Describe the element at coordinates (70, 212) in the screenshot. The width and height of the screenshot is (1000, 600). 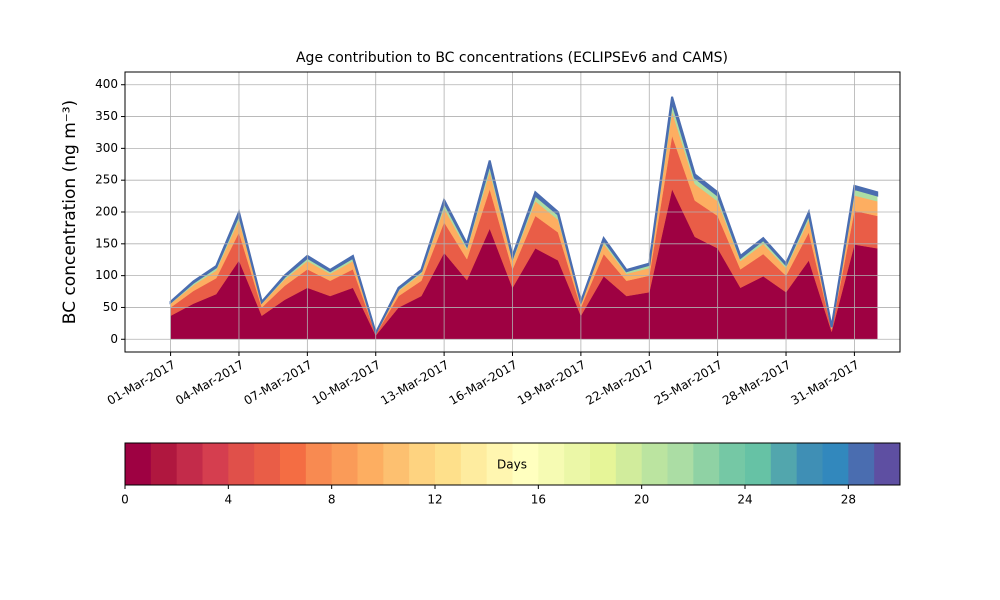
I see `y-axis-label: BC concentration (ng m⁻³)` at that location.